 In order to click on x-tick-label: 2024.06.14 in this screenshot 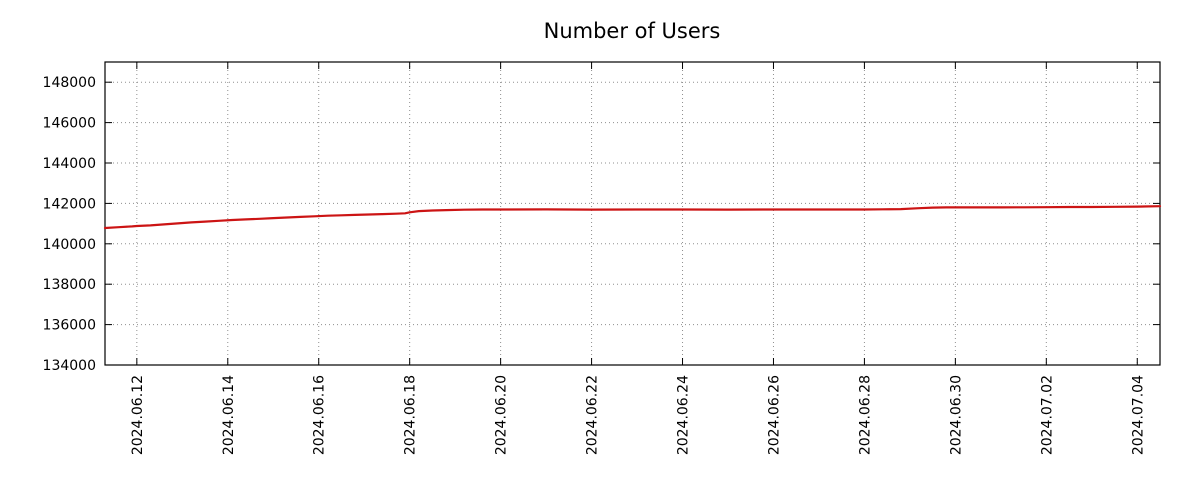, I will do `click(229, 415)`.